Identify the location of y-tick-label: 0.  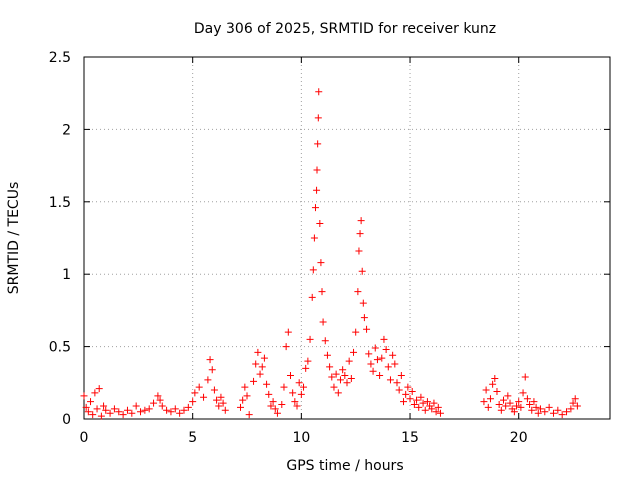
(66, 420).